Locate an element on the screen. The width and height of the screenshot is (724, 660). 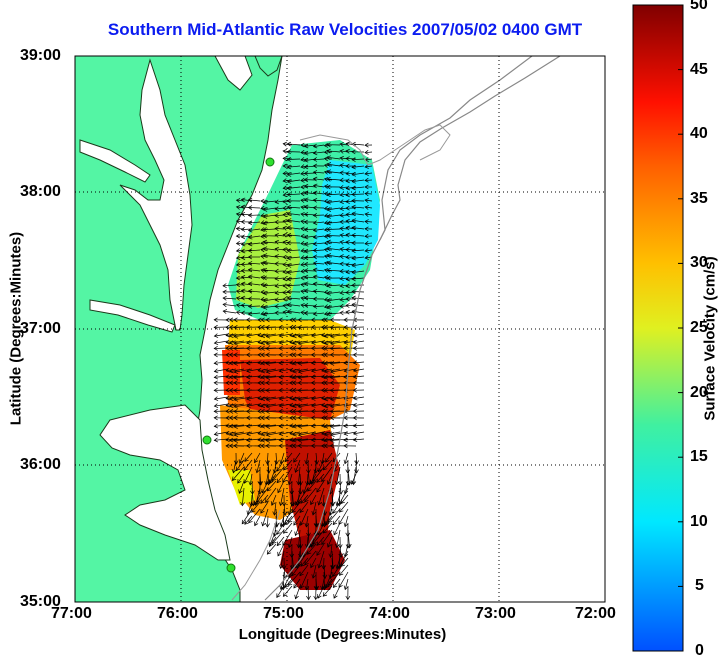
x-tick-label: 72:00 is located at coordinates (595, 614).